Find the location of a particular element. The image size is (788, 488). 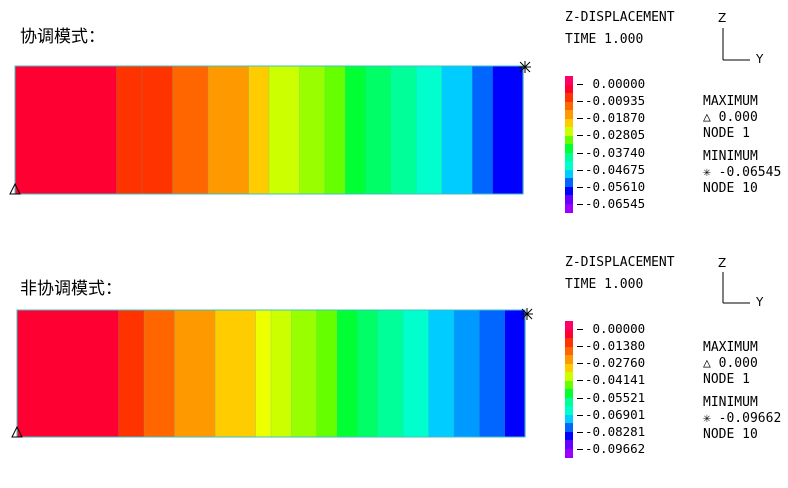

panel-title: 协调模式： is located at coordinates (62, 37).